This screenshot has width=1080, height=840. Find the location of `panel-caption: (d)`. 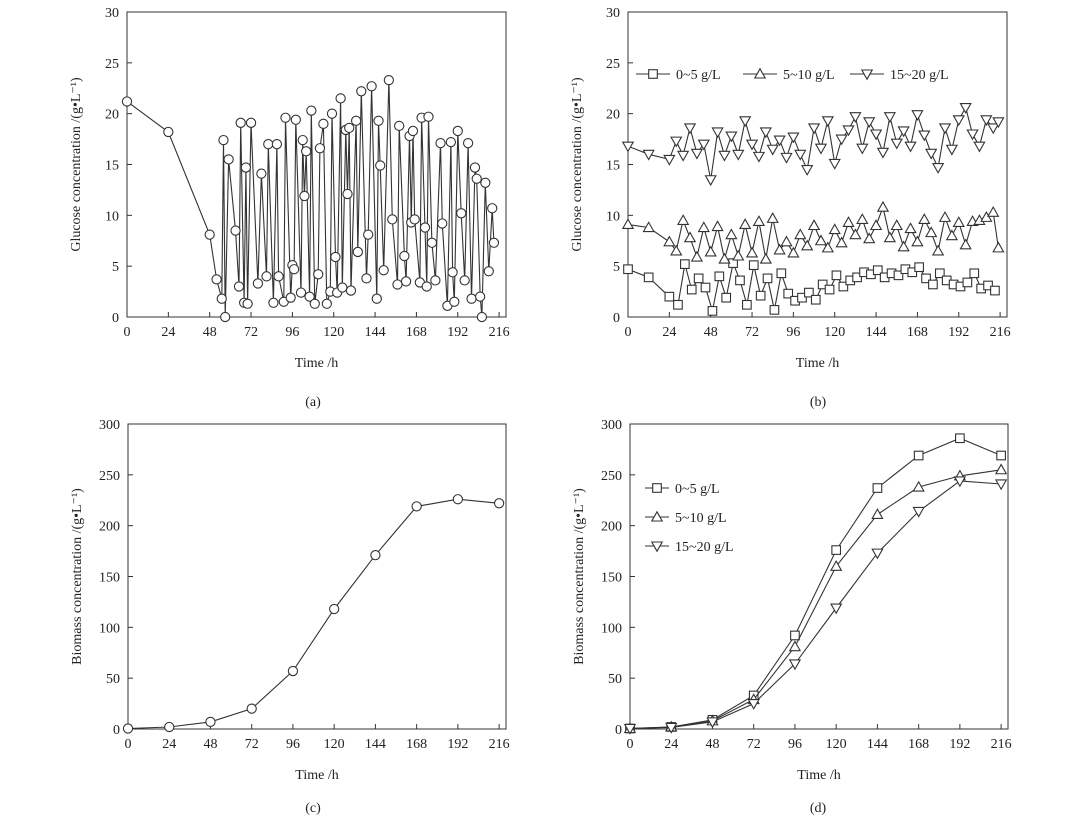

panel-caption: (d) is located at coordinates (818, 808).